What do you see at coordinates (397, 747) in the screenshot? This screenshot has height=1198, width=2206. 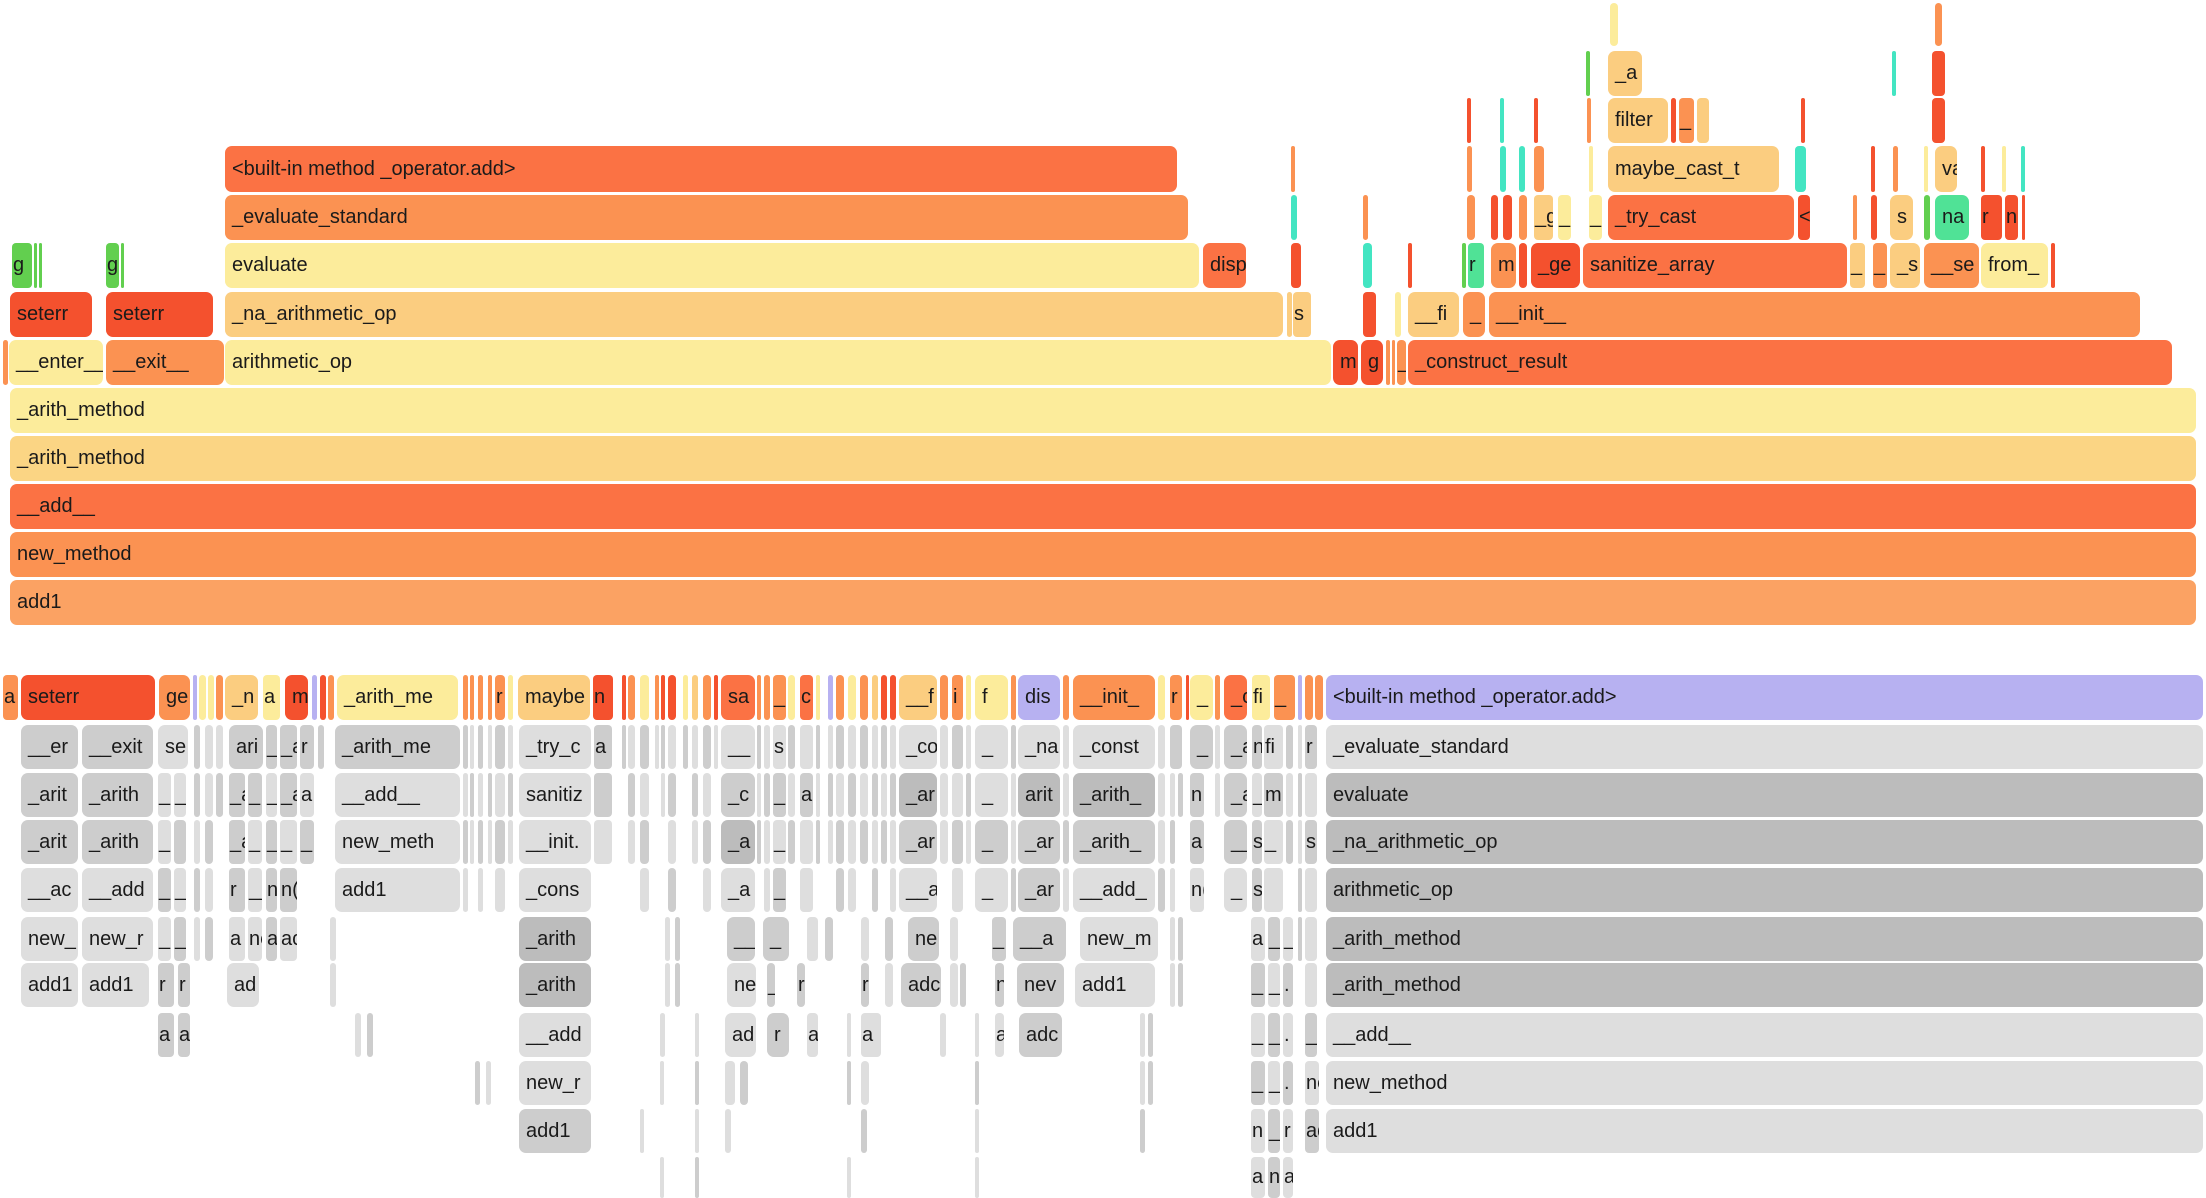 I see `frame-bar: _arith_me` at bounding box center [397, 747].